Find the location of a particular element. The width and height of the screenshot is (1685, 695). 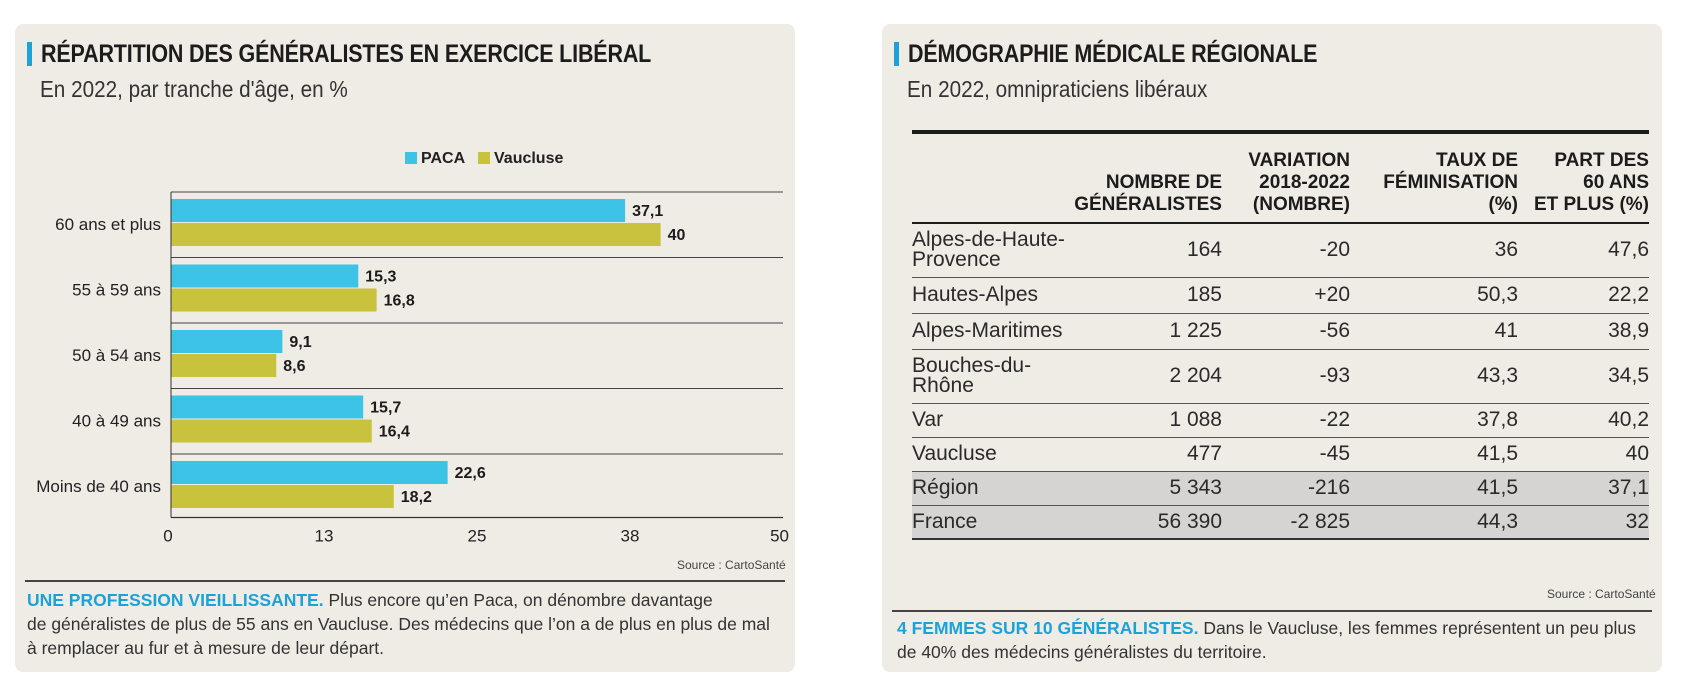

table-row: France 56 390 -2 825 44,3 32 is located at coordinates (1280, 522).